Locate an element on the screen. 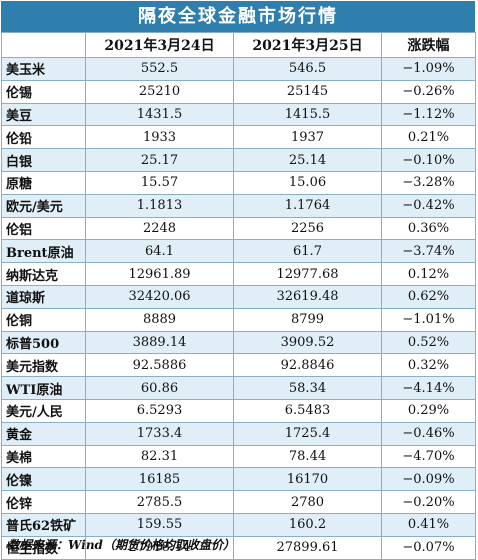  table-row: 伦镍 16185 16170 −0.09% is located at coordinates (238, 479).